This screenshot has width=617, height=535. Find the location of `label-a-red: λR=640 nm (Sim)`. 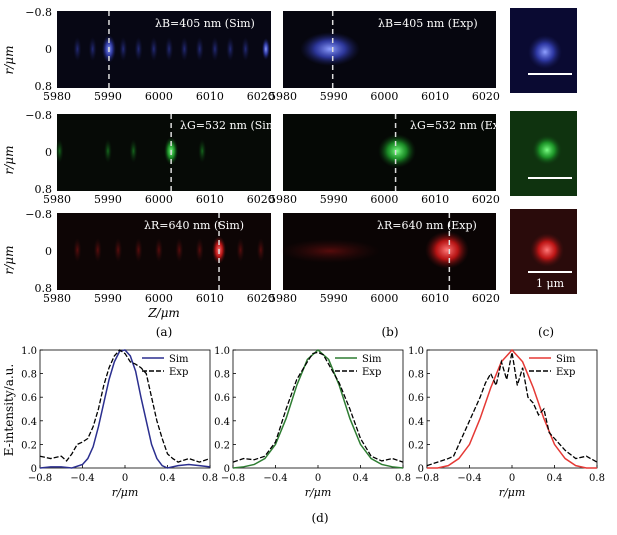

label-a-red: λR=640 nm (Sim) is located at coordinates (194, 225).